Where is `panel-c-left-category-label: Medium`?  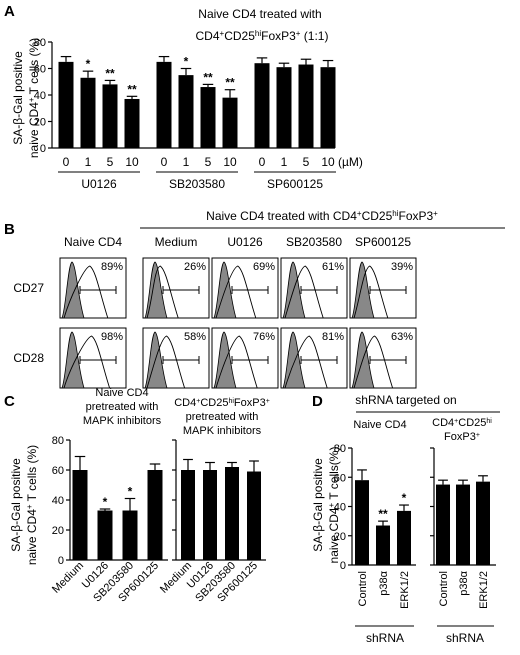
panel-c-left-category-label: Medium is located at coordinates (68, 578).